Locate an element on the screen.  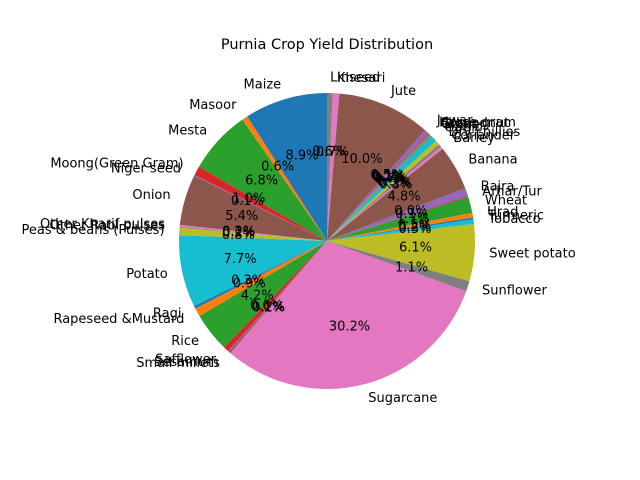
slice-category-label: Tobacco is located at coordinates (513, 219).